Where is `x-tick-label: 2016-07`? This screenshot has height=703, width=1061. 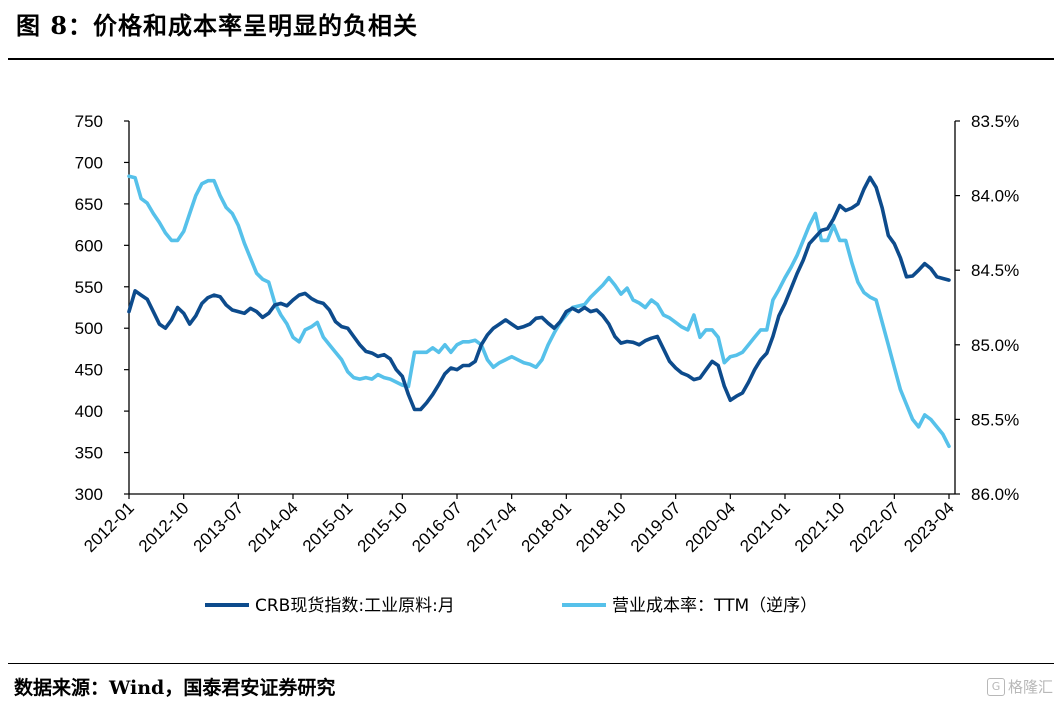
x-tick-label: 2016-07 is located at coordinates (437, 527).